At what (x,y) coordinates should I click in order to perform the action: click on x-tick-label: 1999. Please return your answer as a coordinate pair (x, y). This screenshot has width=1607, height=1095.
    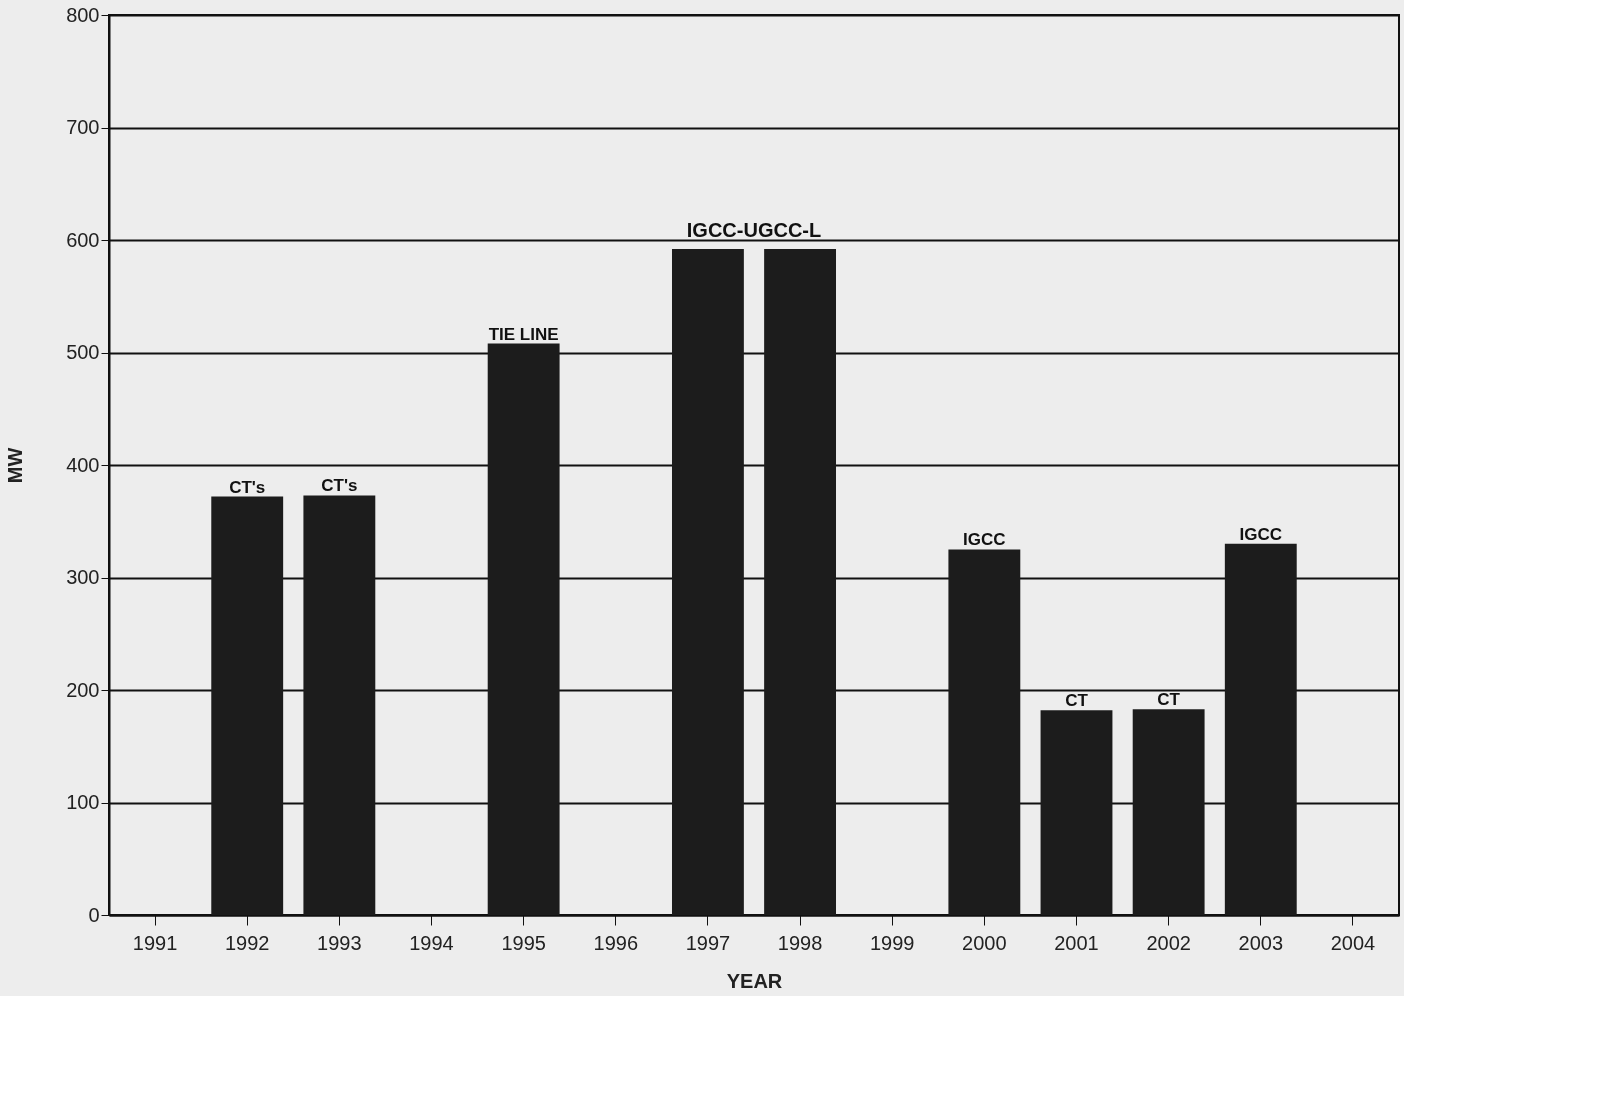
    Looking at the image, I should click on (892, 942).